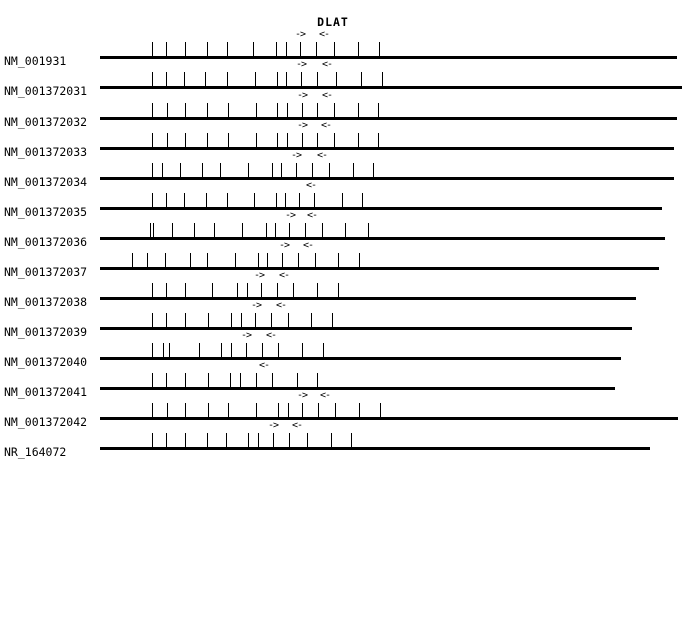 The image size is (700, 620). I want to click on transcript-label: NM_001372033, so click(46, 152).